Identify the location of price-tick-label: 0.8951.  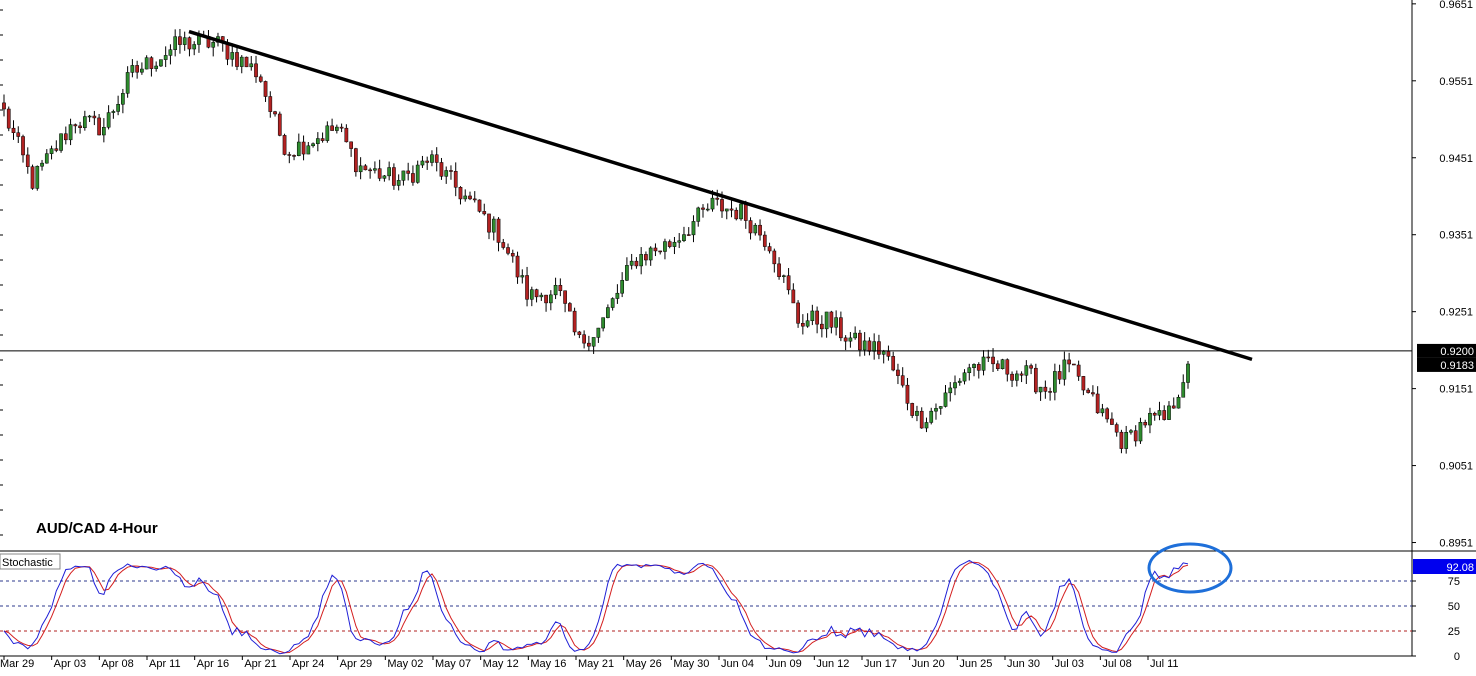
(1456, 544).